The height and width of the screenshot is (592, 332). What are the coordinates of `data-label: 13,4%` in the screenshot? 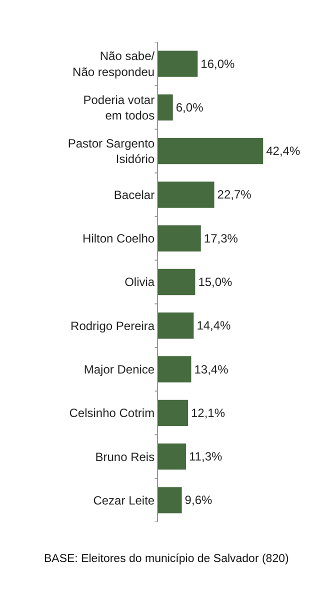 It's located at (211, 369).